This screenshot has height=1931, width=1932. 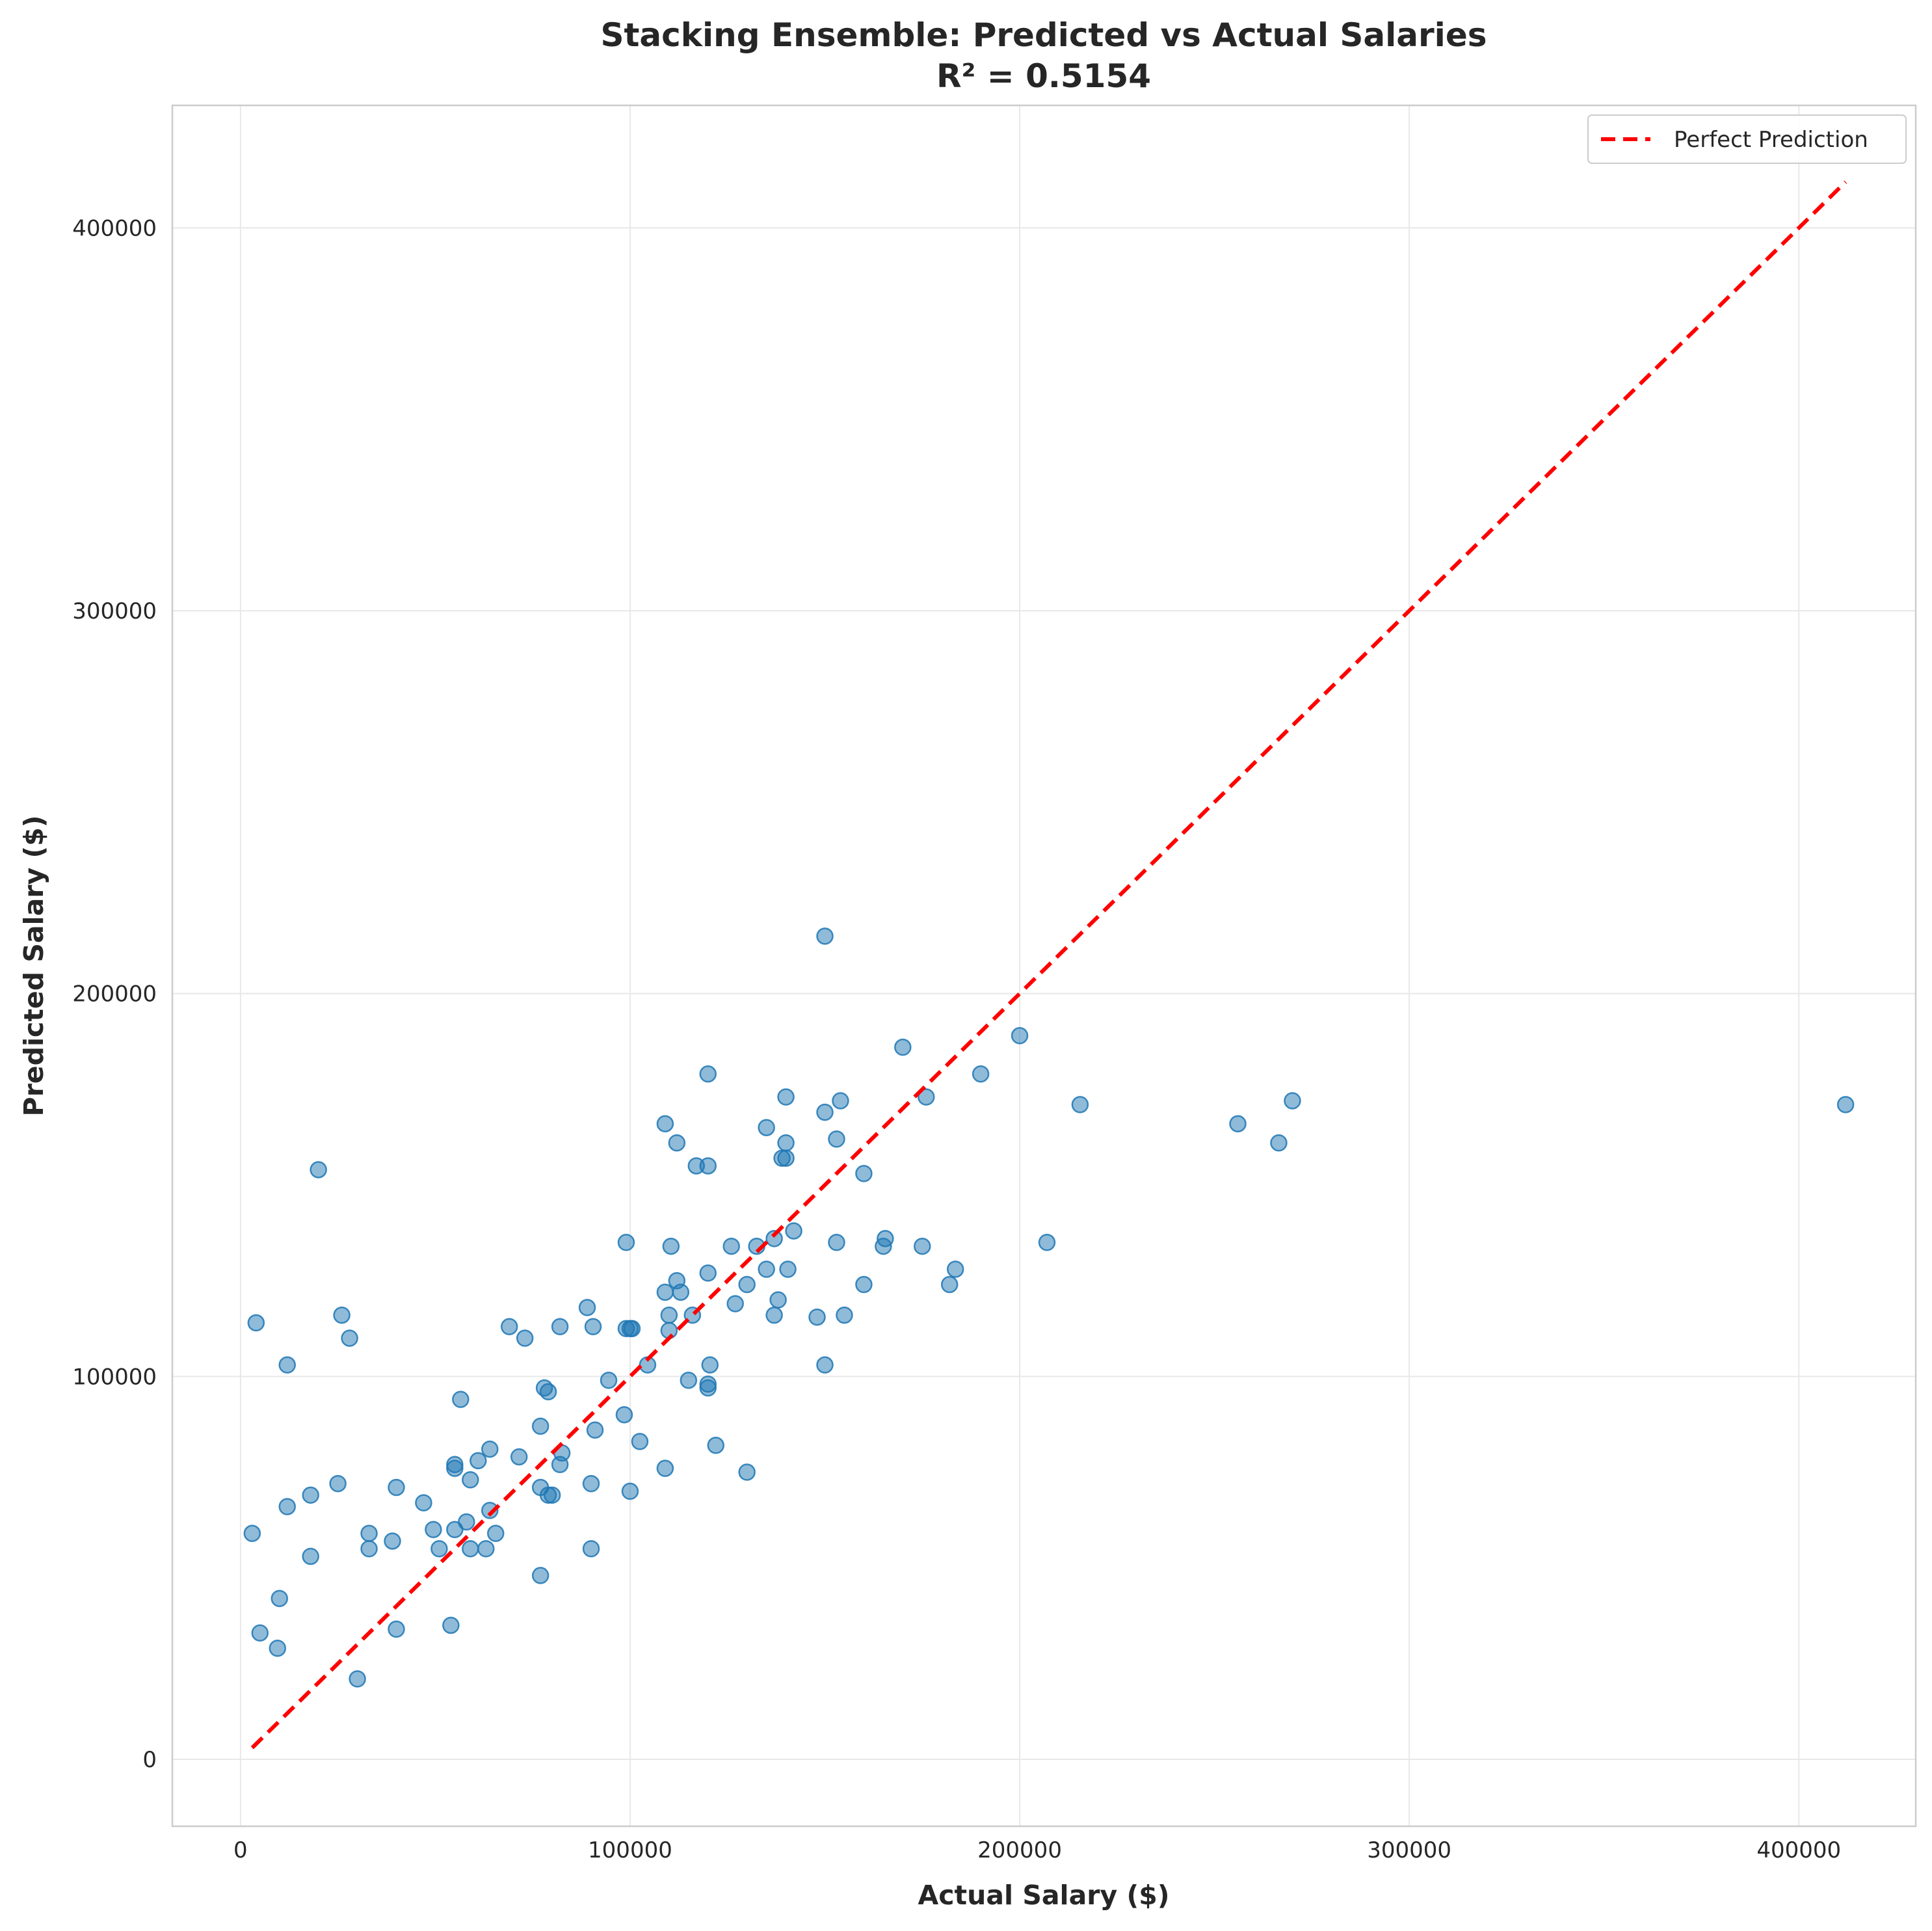 I want to click on y-axis-label: Predicted Salary ($), so click(x=33, y=966).